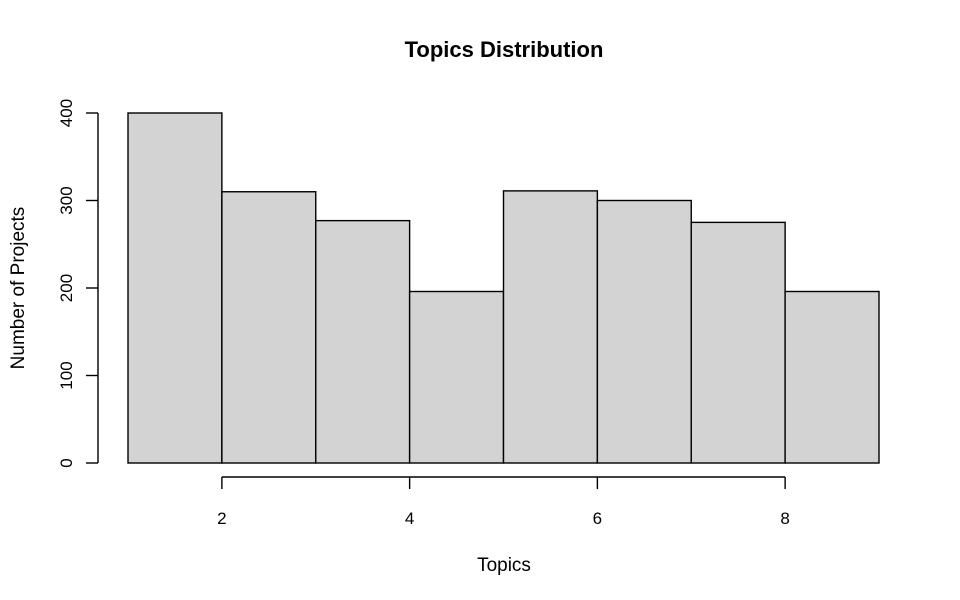 The height and width of the screenshot is (600, 960). Describe the element at coordinates (66, 462) in the screenshot. I see `y-tick-label: 0` at that location.